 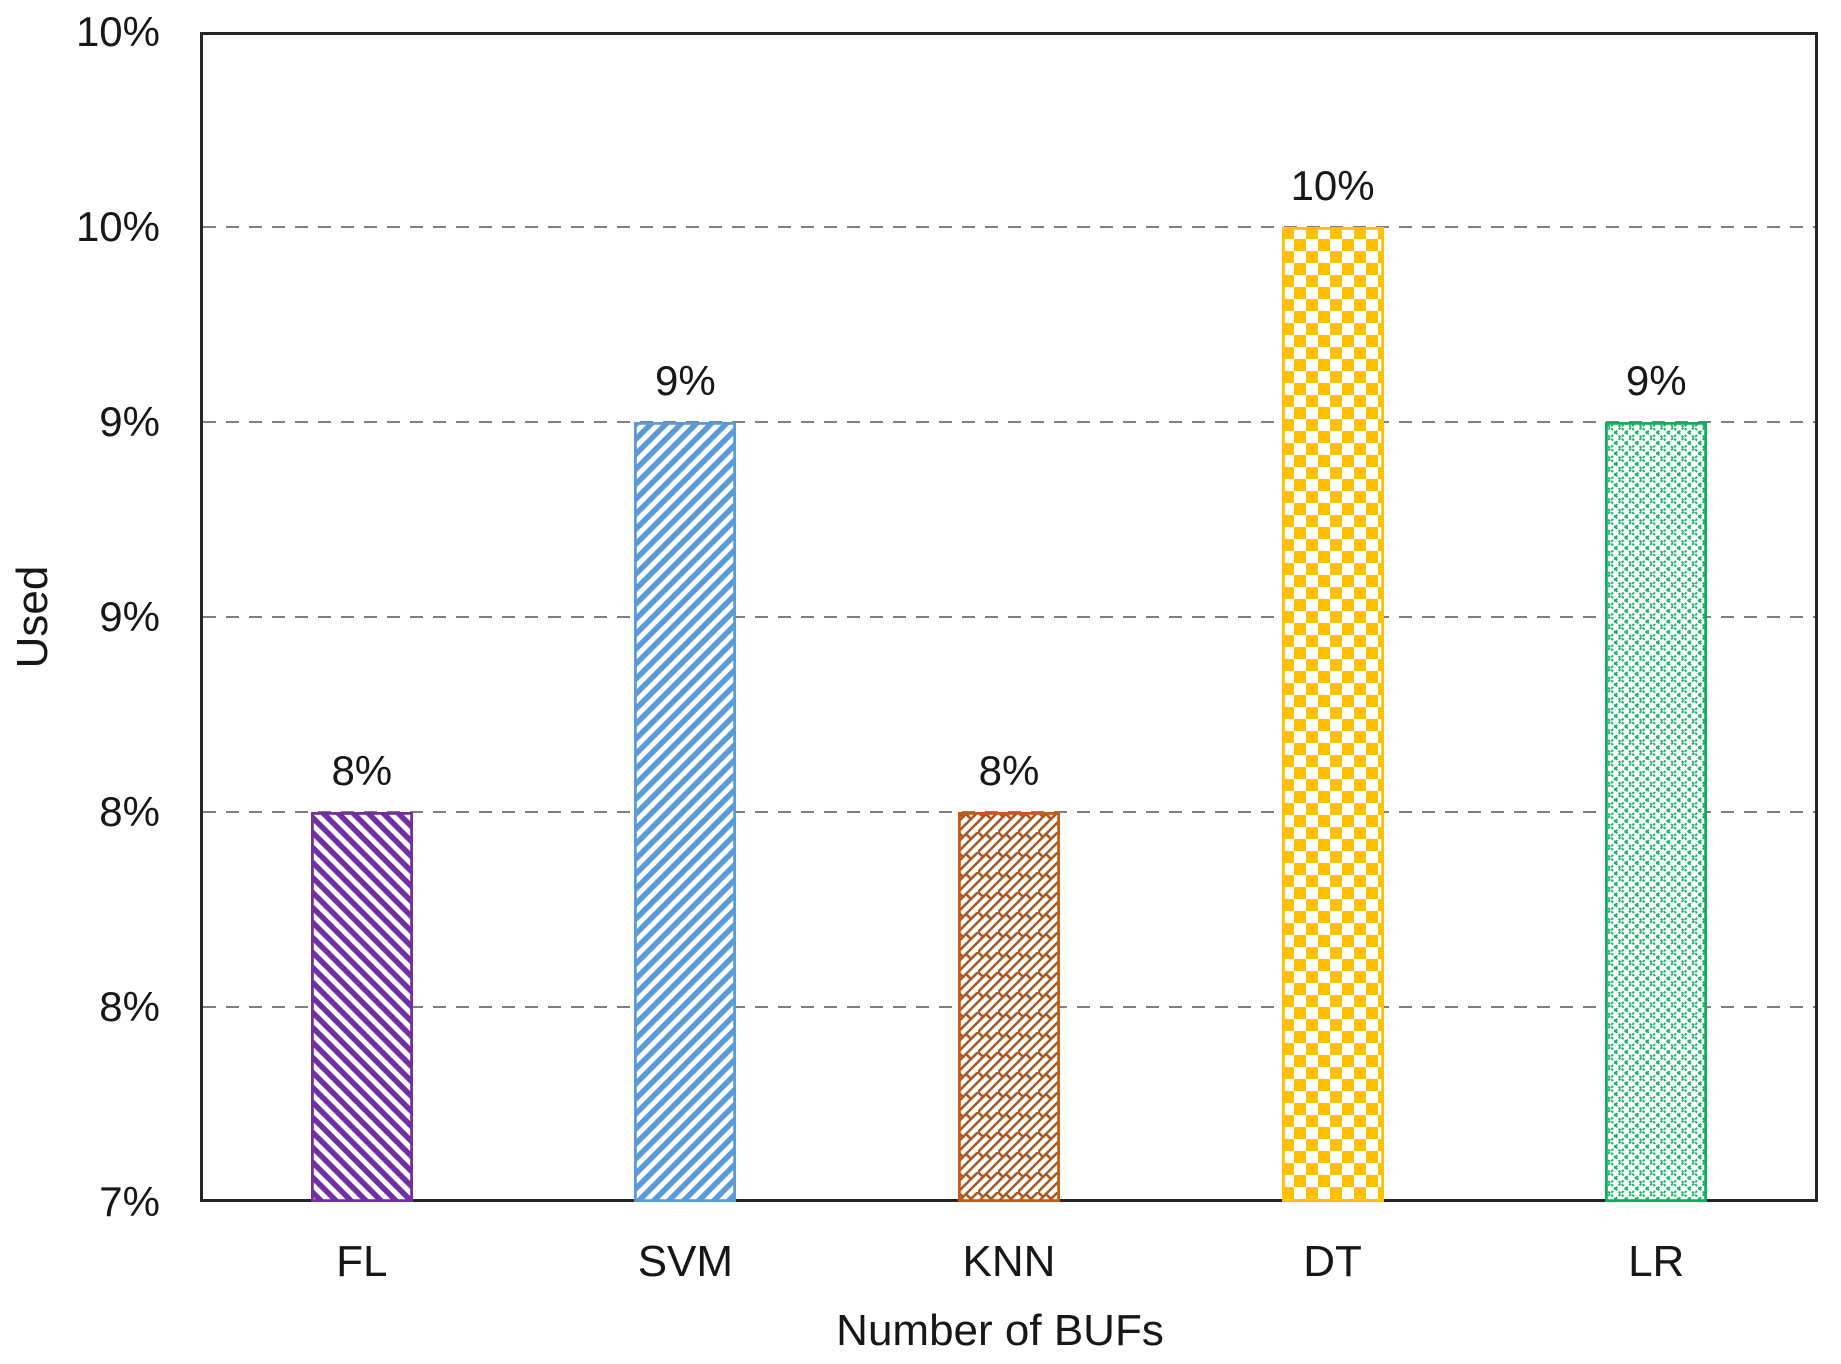 What do you see at coordinates (362, 1261) in the screenshot?
I see `x-axis-category-label: FL` at bounding box center [362, 1261].